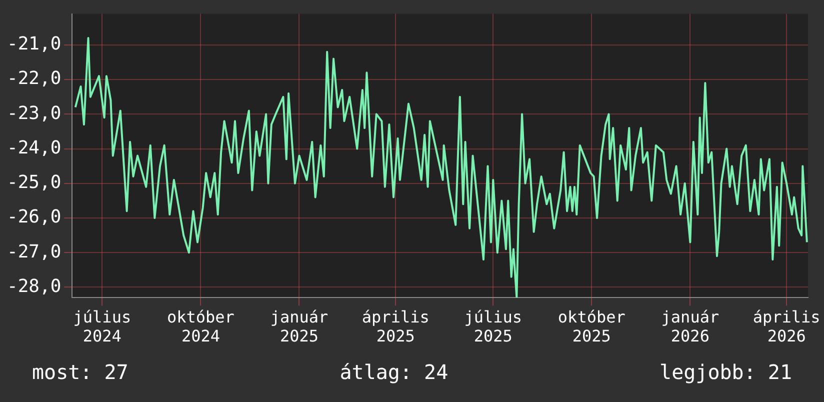 Image resolution: width=824 pixels, height=402 pixels. What do you see at coordinates (592, 326) in the screenshot?
I see `x-tick-label: október 2025` at bounding box center [592, 326].